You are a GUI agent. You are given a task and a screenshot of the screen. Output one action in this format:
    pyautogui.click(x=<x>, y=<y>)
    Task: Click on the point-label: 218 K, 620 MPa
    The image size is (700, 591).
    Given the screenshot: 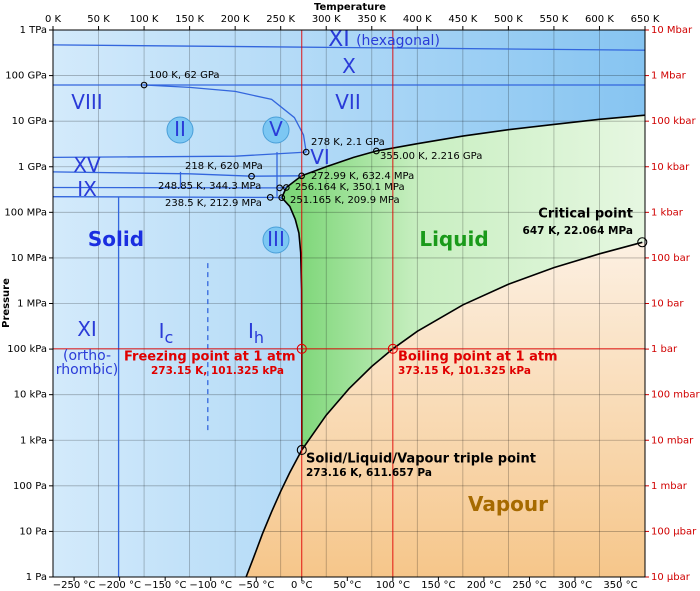 What is the action you would take?
    pyautogui.click(x=224, y=166)
    